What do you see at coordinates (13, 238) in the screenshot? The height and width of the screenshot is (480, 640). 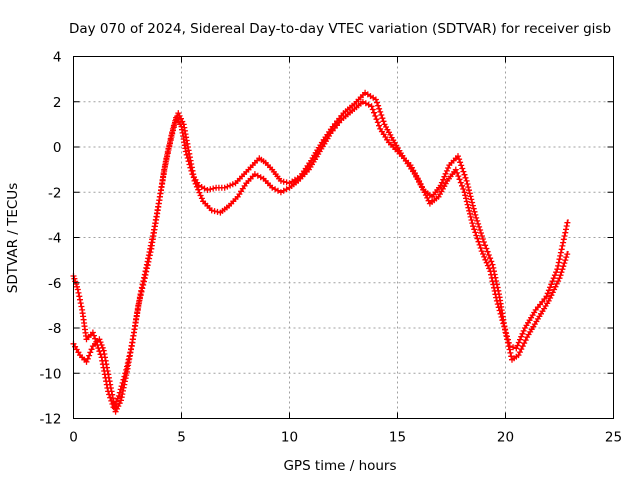 I see `y-axis-label: SDTVAR / TECUs` at bounding box center [13, 238].